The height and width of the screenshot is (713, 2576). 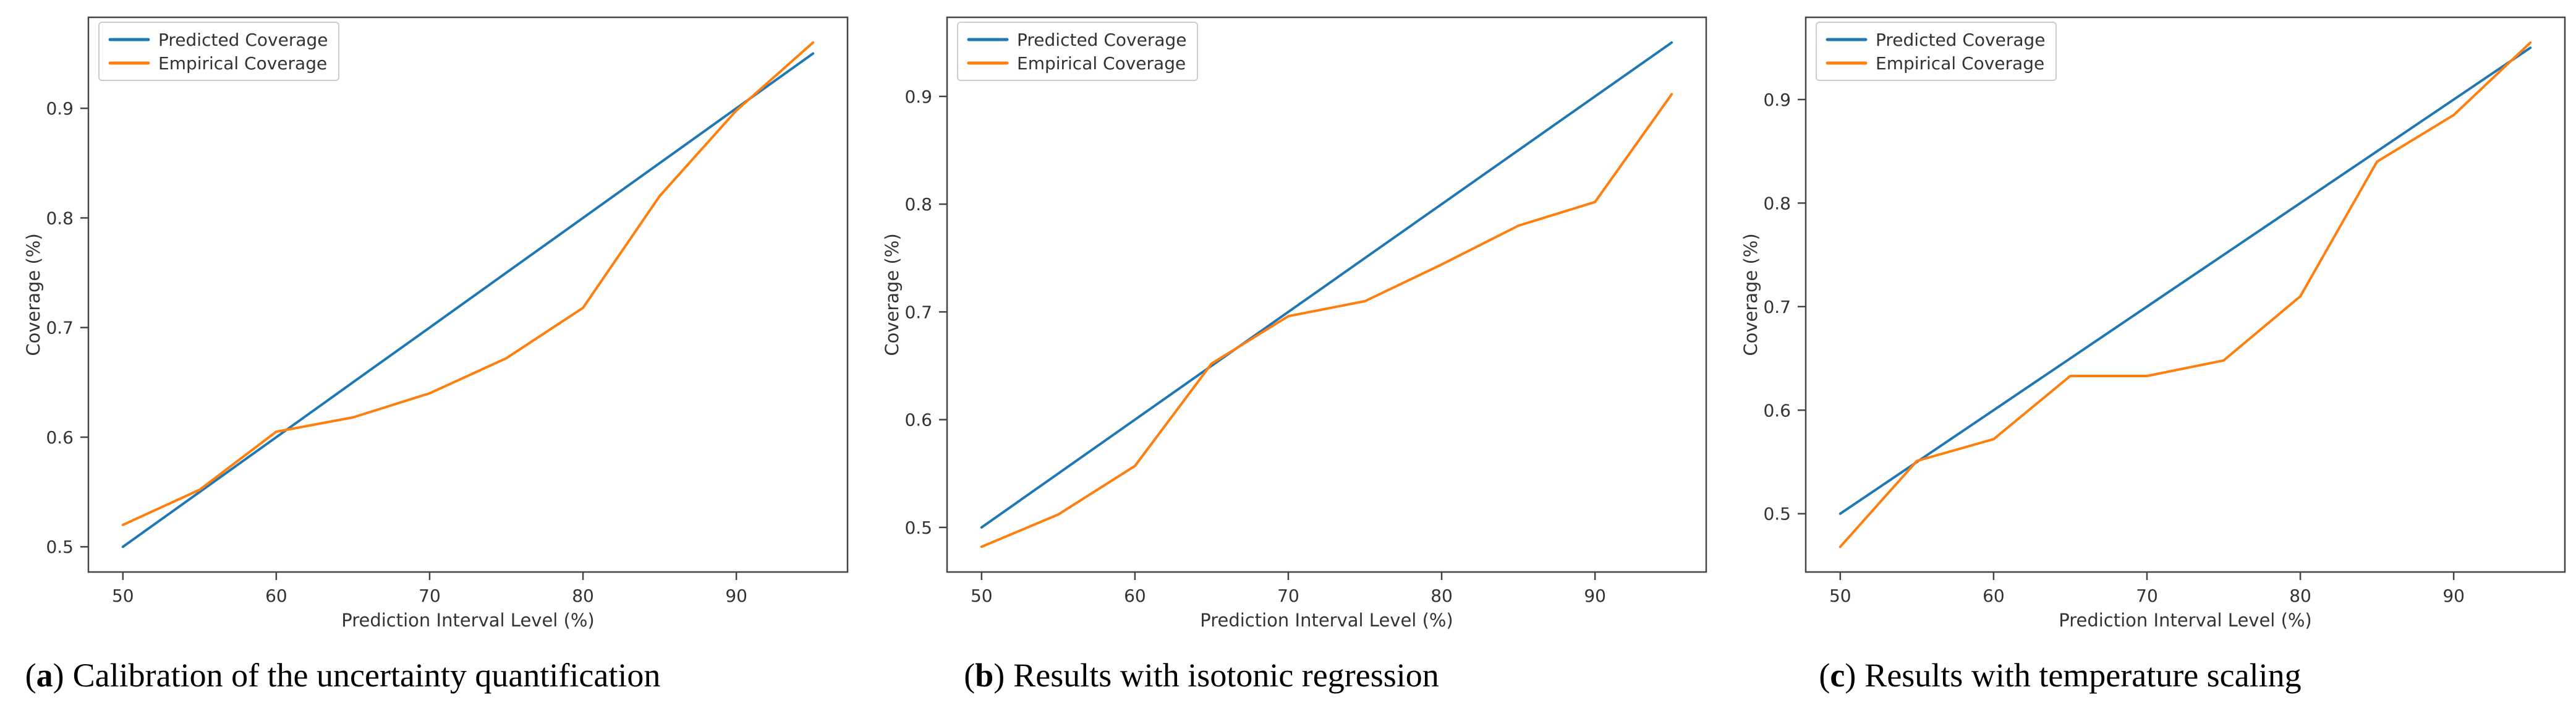 I want to click on caption-text: Results with temperature scaling, so click(x=2083, y=675).